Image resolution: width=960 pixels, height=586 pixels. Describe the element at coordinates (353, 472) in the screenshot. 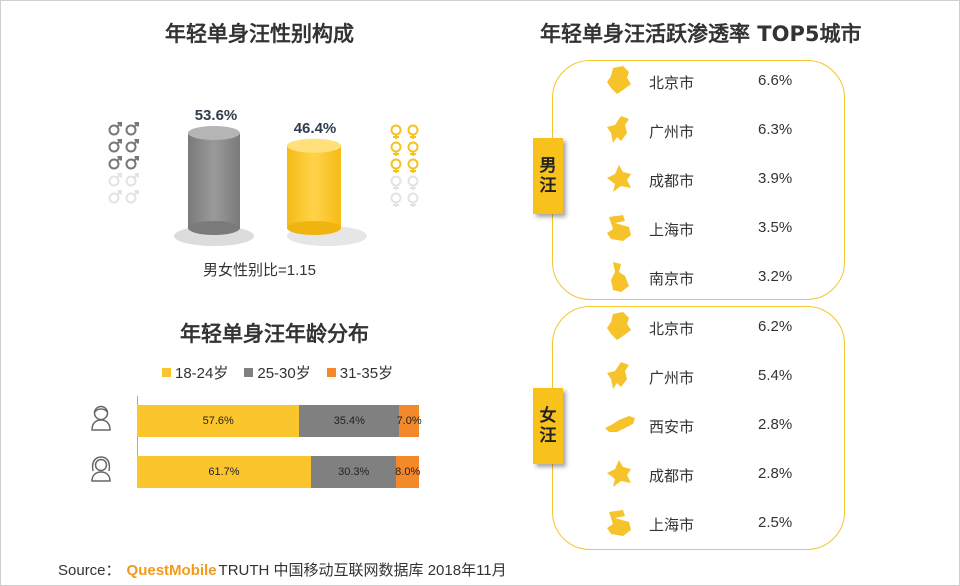

I see `age-seg-female-25-30: 30.3%` at that location.